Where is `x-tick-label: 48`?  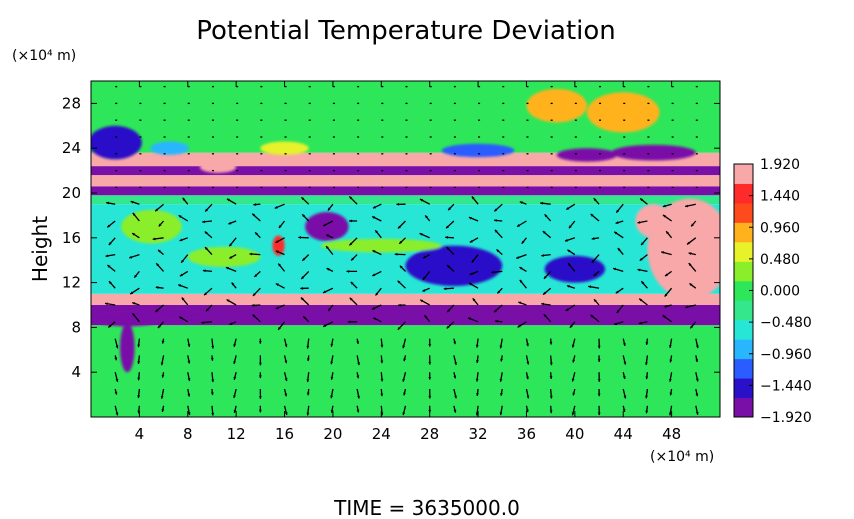 x-tick-label: 48 is located at coordinates (671, 434).